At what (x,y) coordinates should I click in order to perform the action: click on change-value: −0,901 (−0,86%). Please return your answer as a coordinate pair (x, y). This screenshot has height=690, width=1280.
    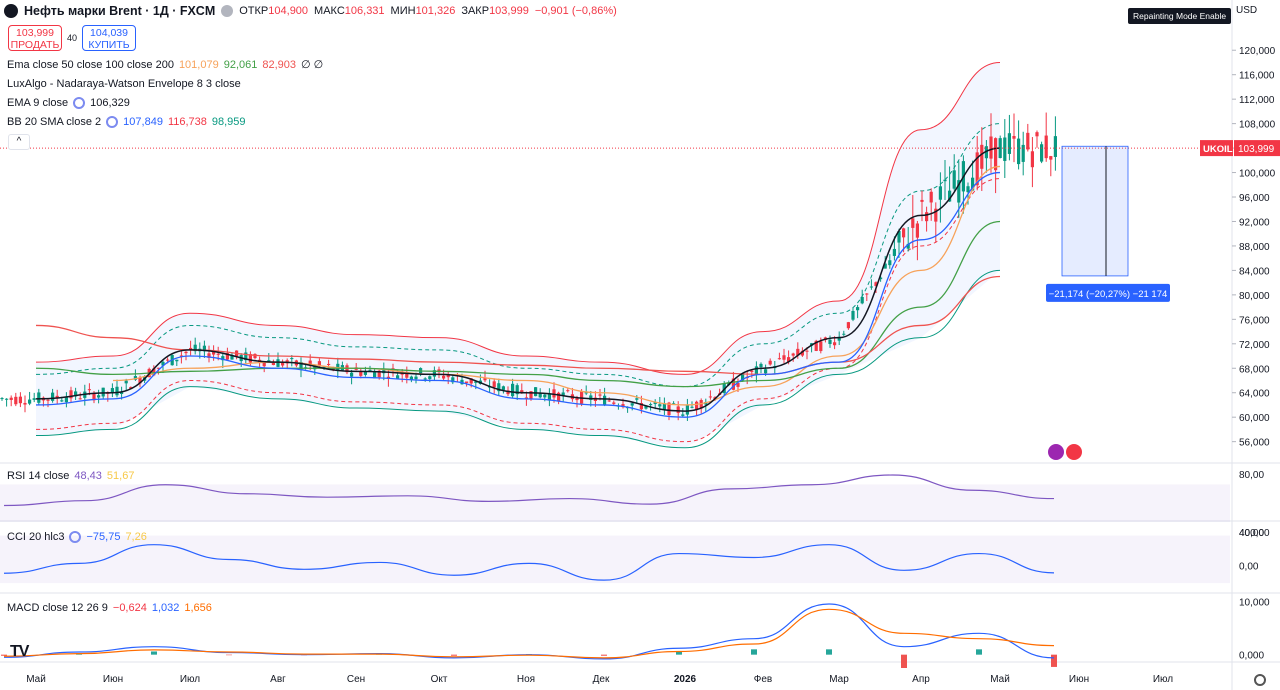
    Looking at the image, I should click on (575, 11).